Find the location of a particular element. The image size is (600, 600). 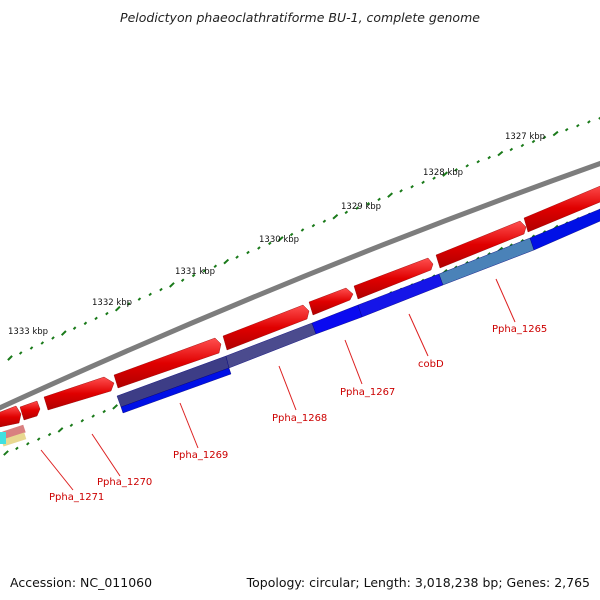

ruler-label-1330: 1330 kbp is located at coordinates (279, 240).